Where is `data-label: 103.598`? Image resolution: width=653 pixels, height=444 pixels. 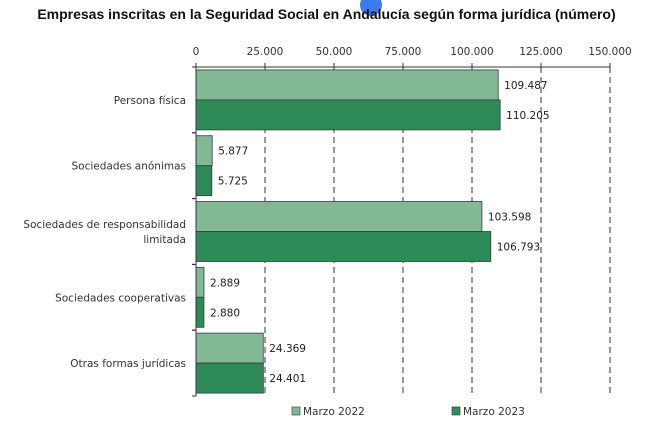 data-label: 103.598 is located at coordinates (509, 218).